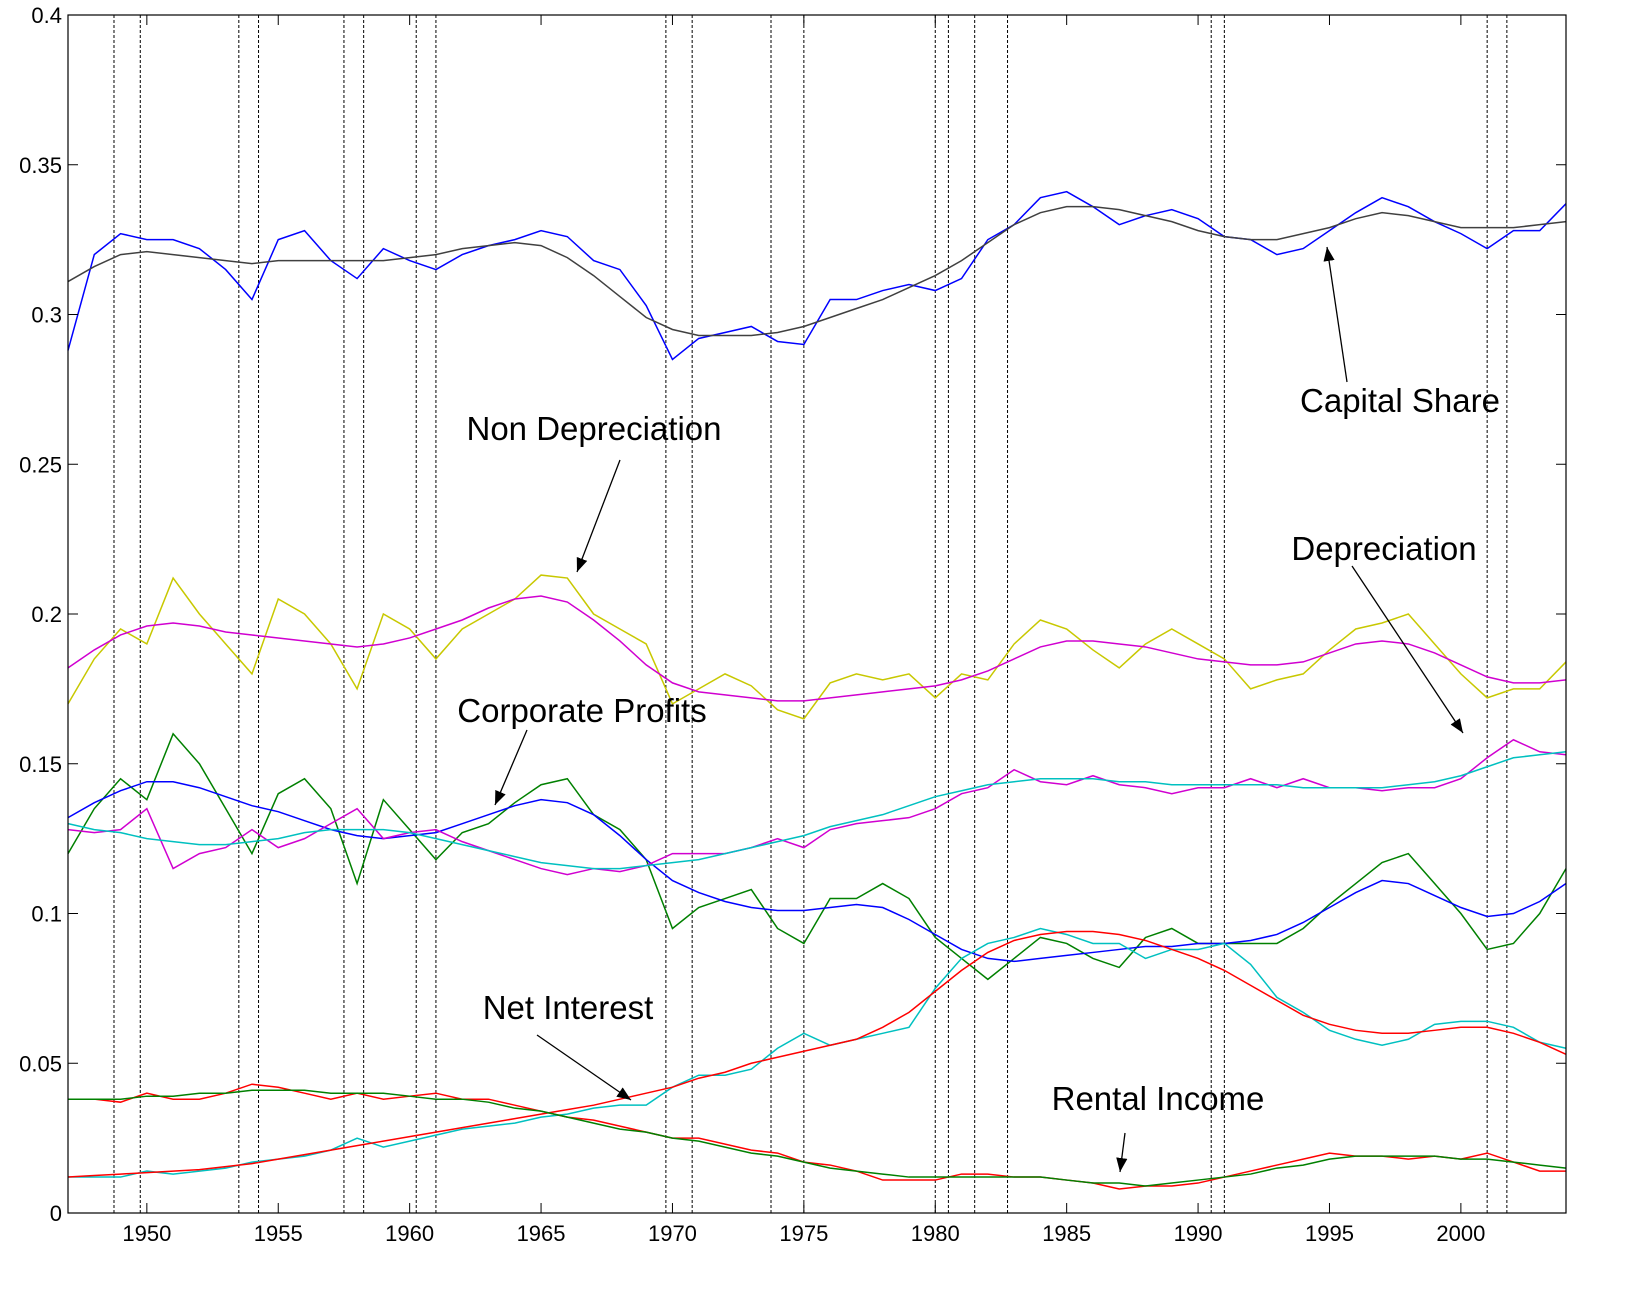  What do you see at coordinates (594, 428) in the screenshot?
I see `annotation: Non Depreciation` at bounding box center [594, 428].